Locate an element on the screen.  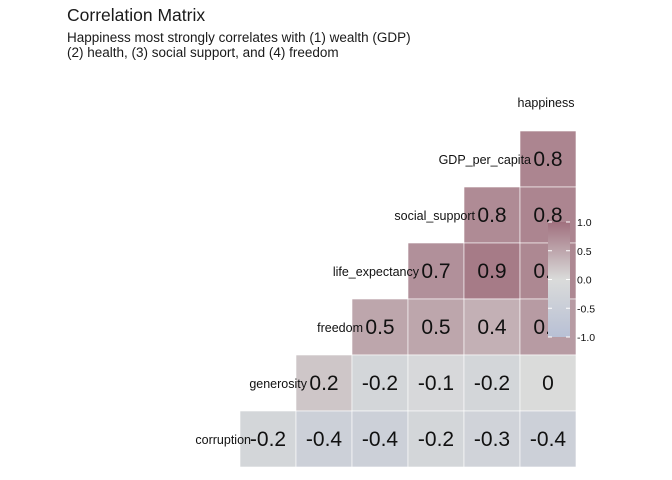
cell-value-label: 0.9 is located at coordinates (491, 271).